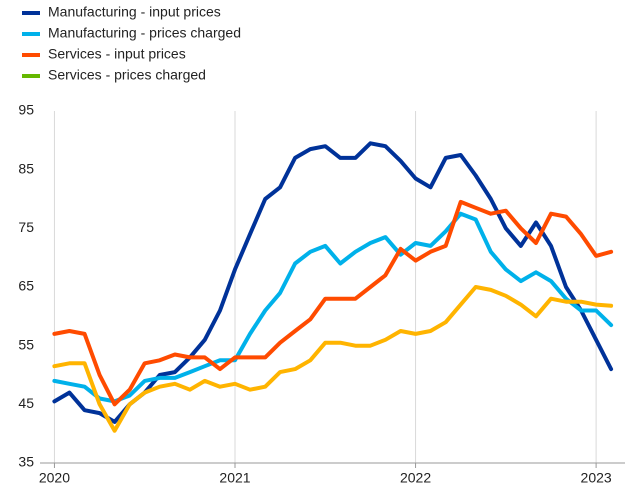 This screenshot has width=625, height=494. What do you see at coordinates (26, 227) in the screenshot?
I see `y-tick-label: 75` at bounding box center [26, 227].